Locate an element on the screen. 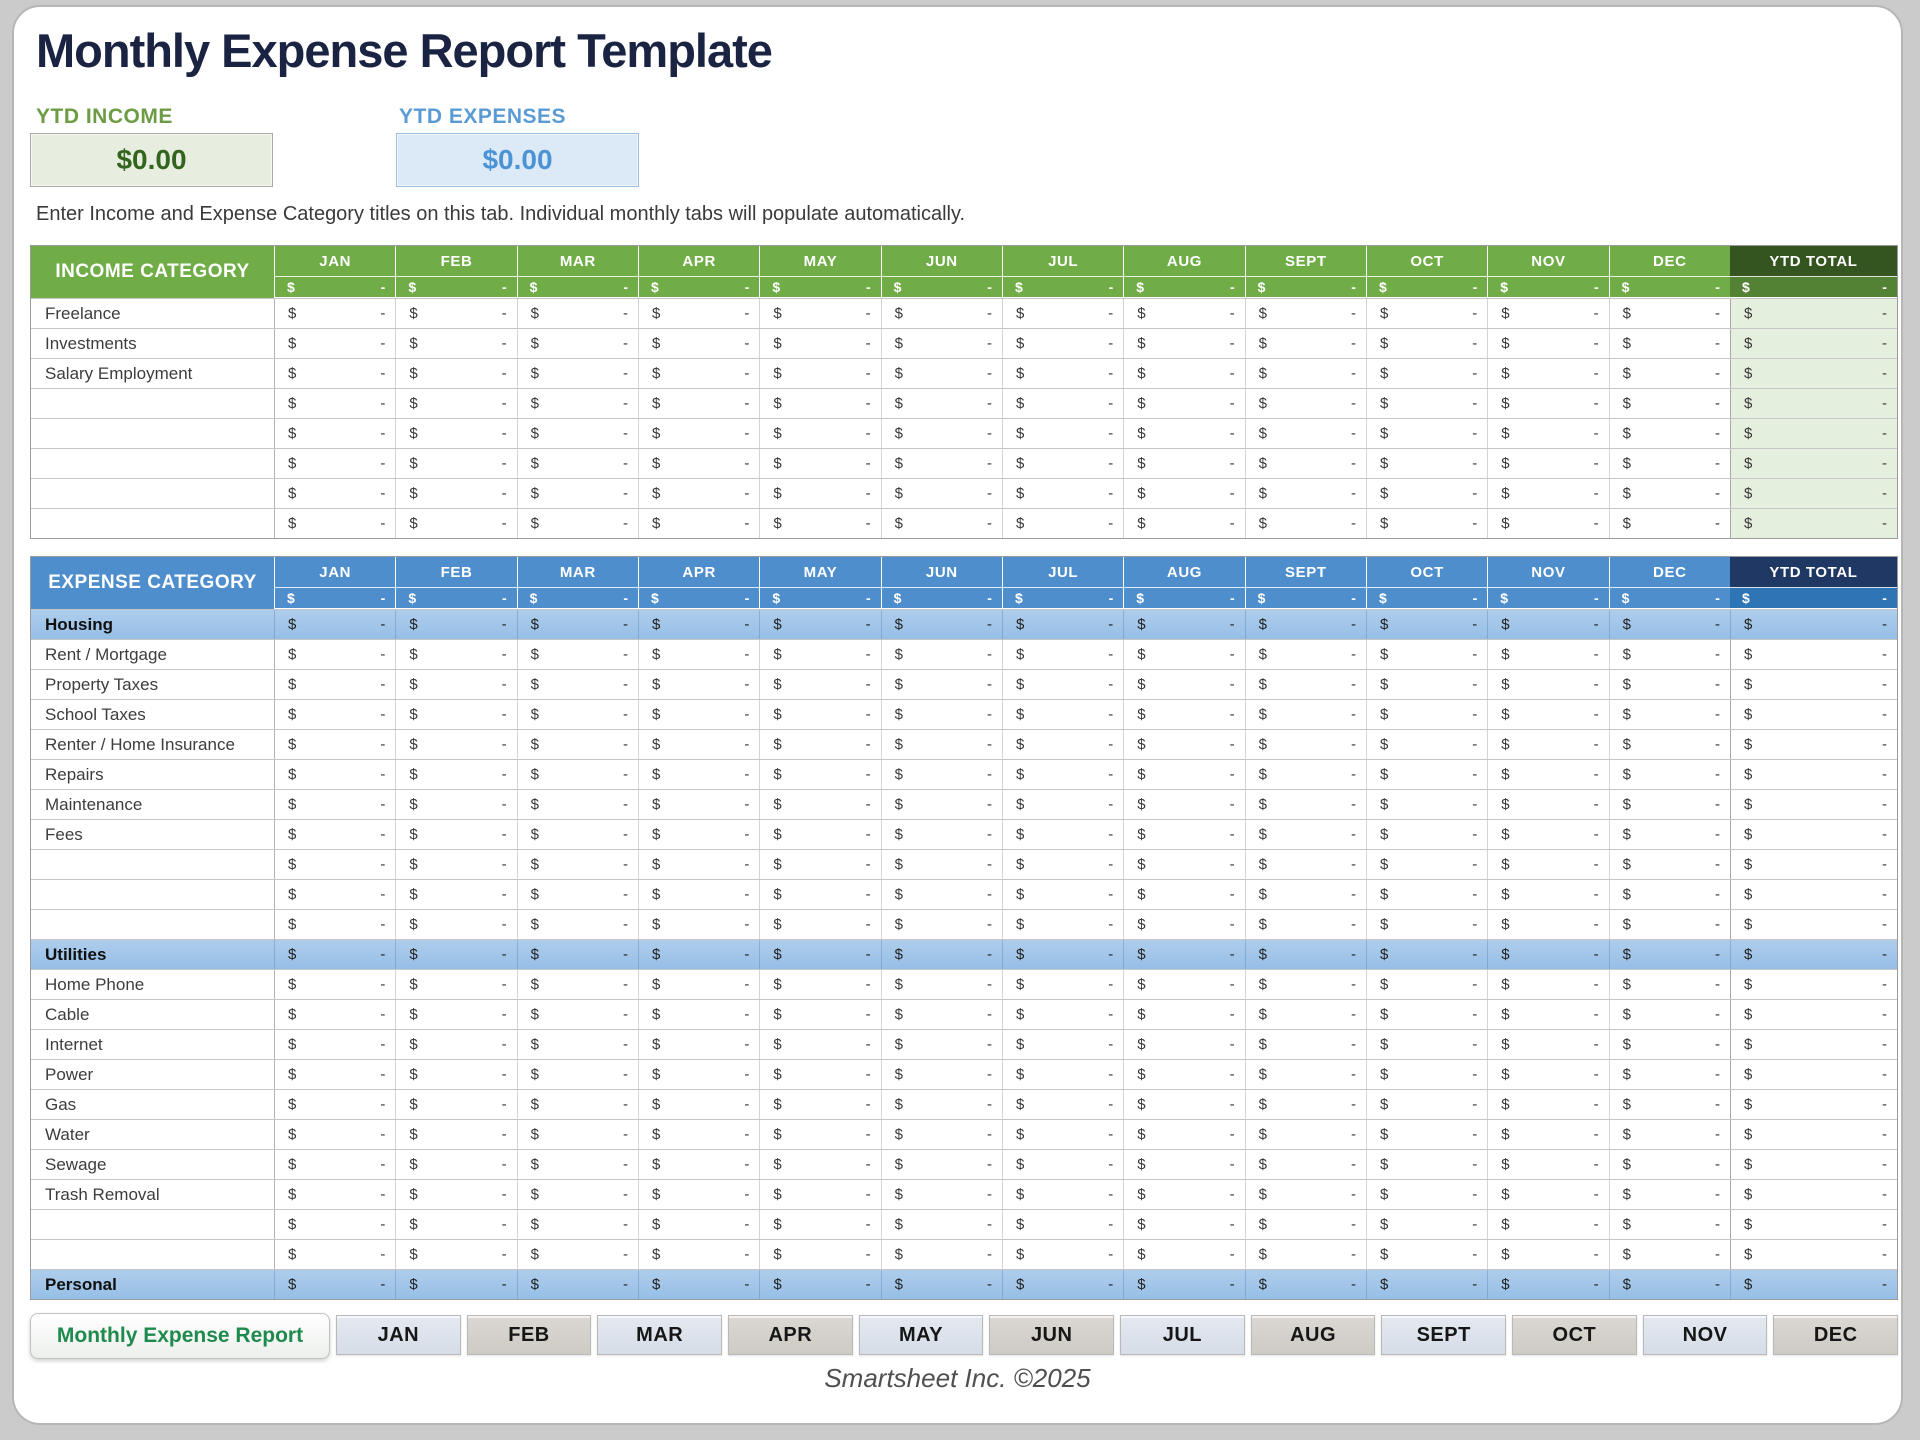  tab-may: MAY is located at coordinates (921, 1335).